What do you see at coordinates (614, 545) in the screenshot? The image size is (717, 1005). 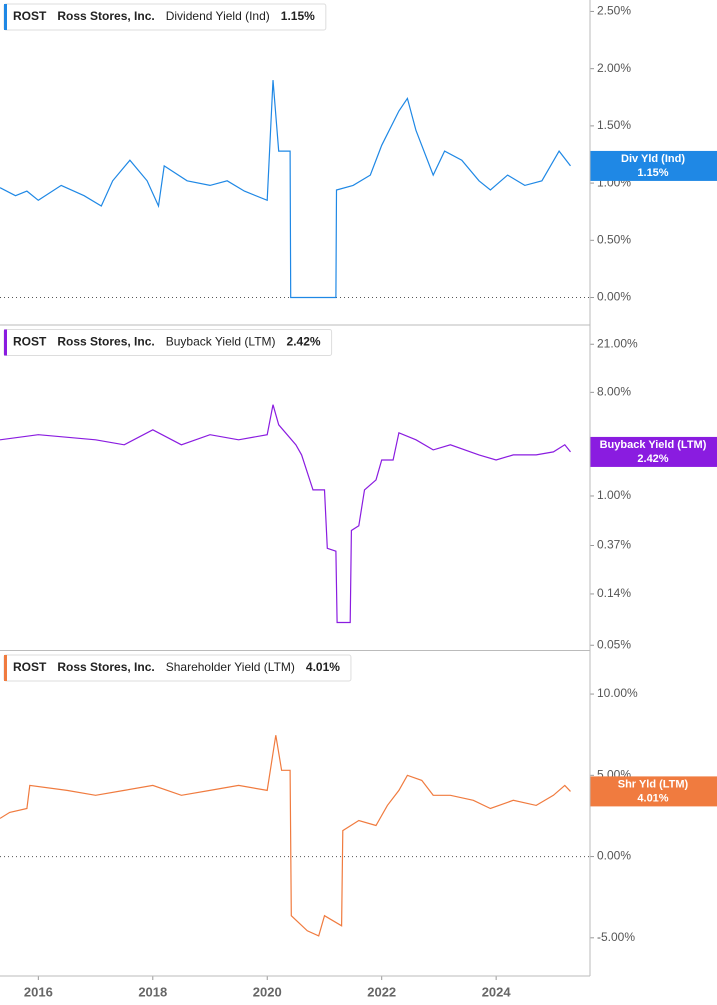 I see `y-tick-label: 0.37%` at bounding box center [614, 545].